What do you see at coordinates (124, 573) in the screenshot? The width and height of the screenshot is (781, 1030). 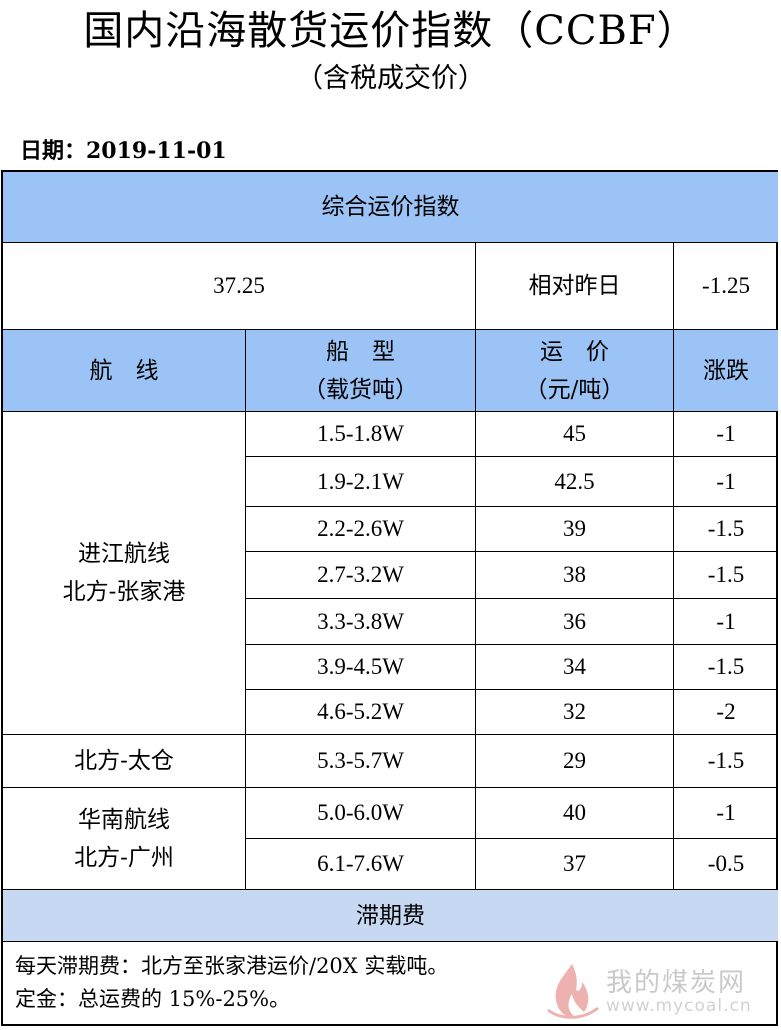 I see `route-group-jiangjiang: 进江航线 北方-张家港` at bounding box center [124, 573].